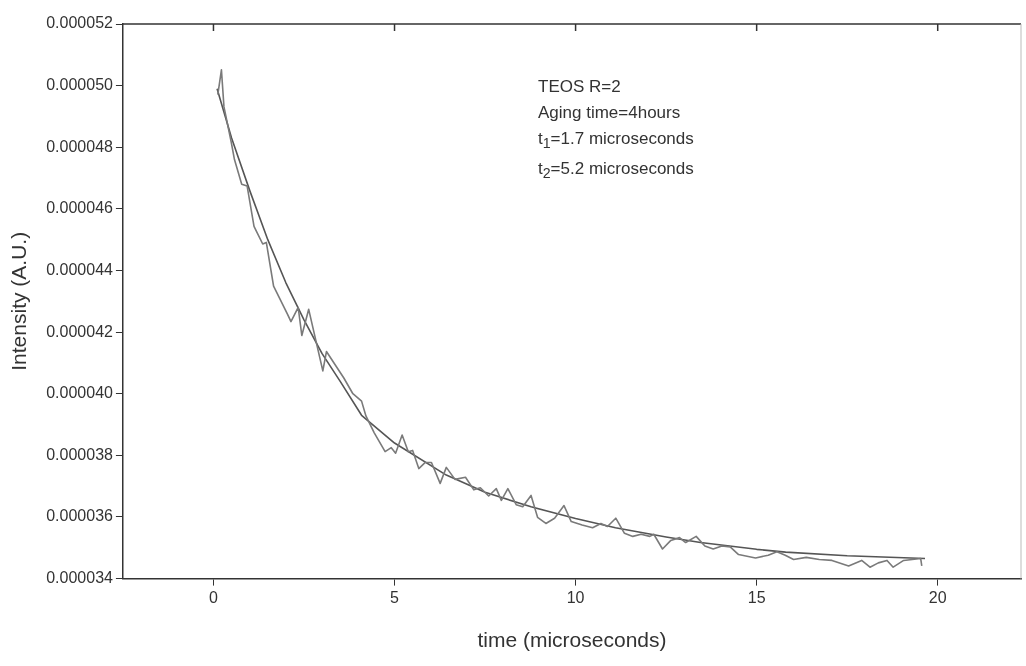  Describe the element at coordinates (80, 516) in the screenshot. I see `y-tick-label: 0.000036` at that location.